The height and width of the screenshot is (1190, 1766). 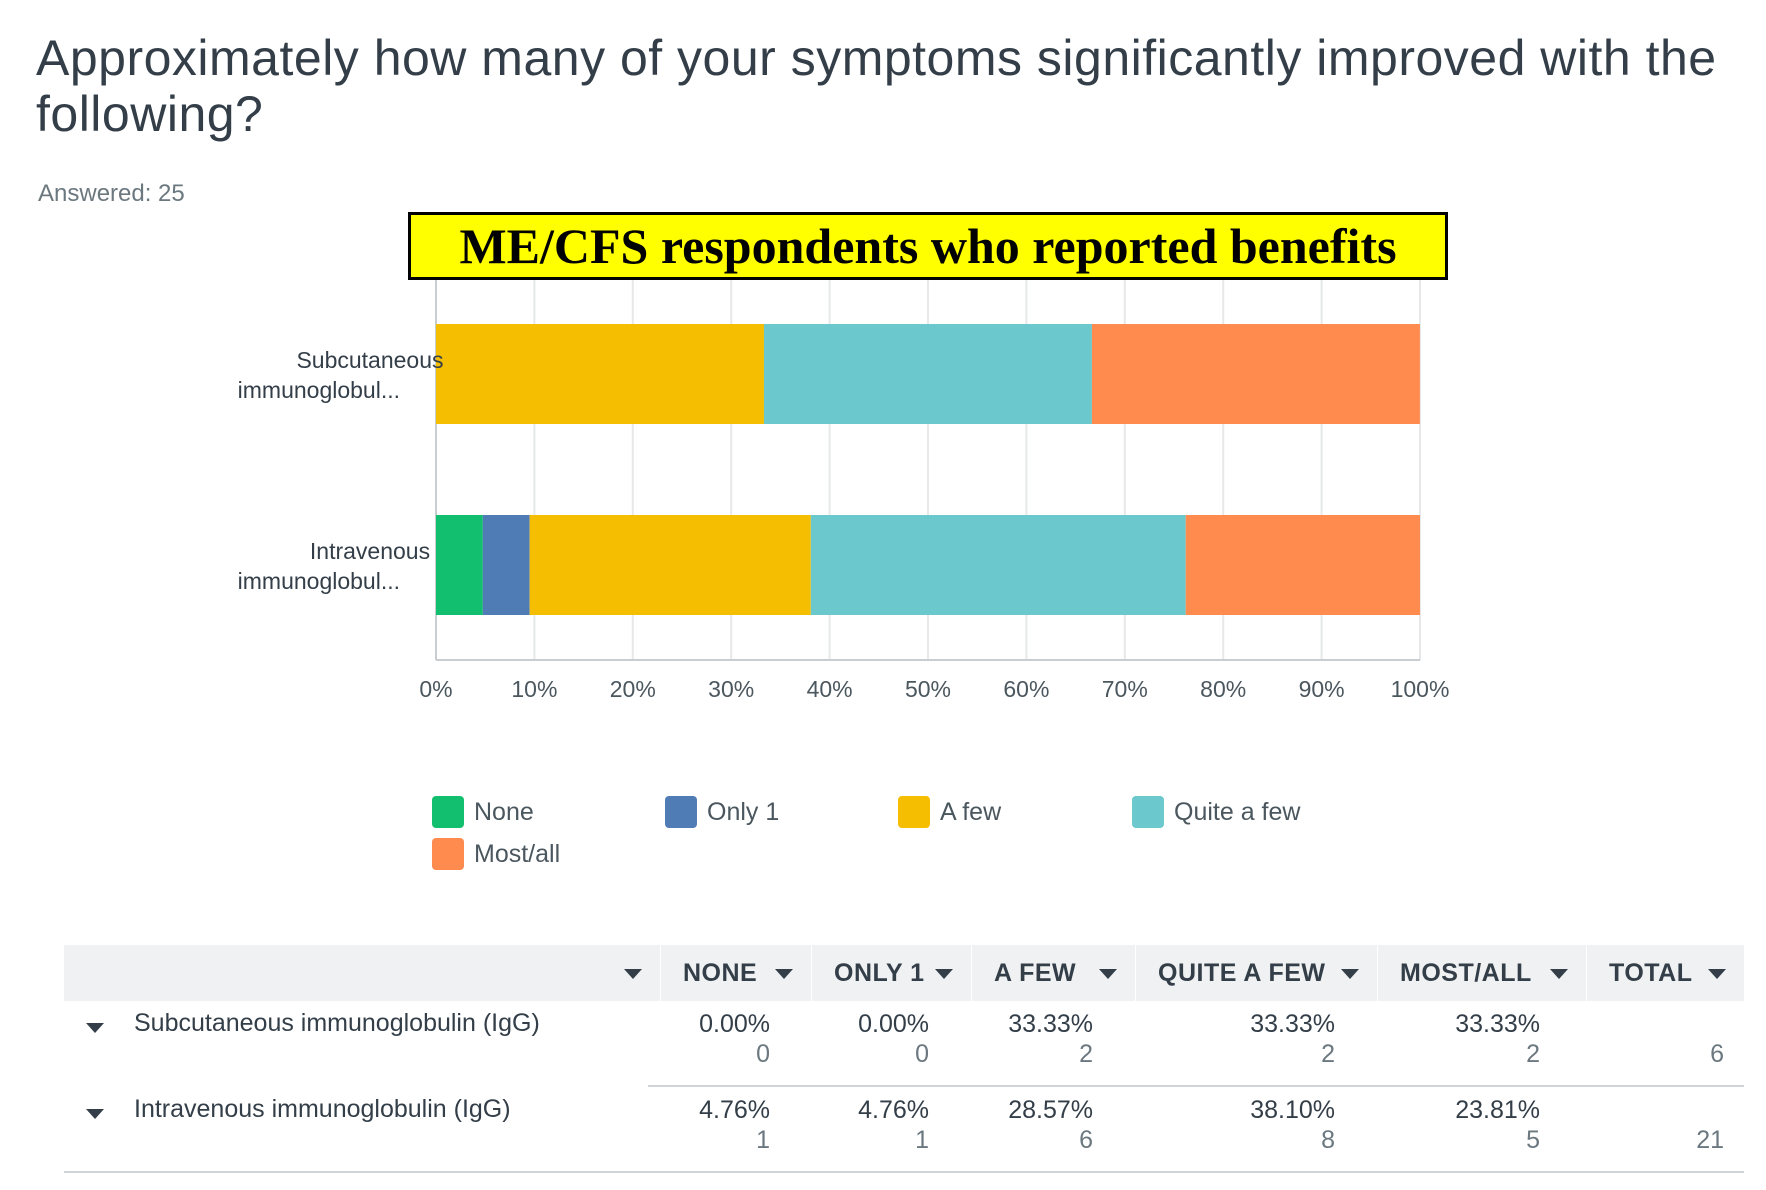 What do you see at coordinates (1086, 1140) in the screenshot?
I see `cell-count: 6` at bounding box center [1086, 1140].